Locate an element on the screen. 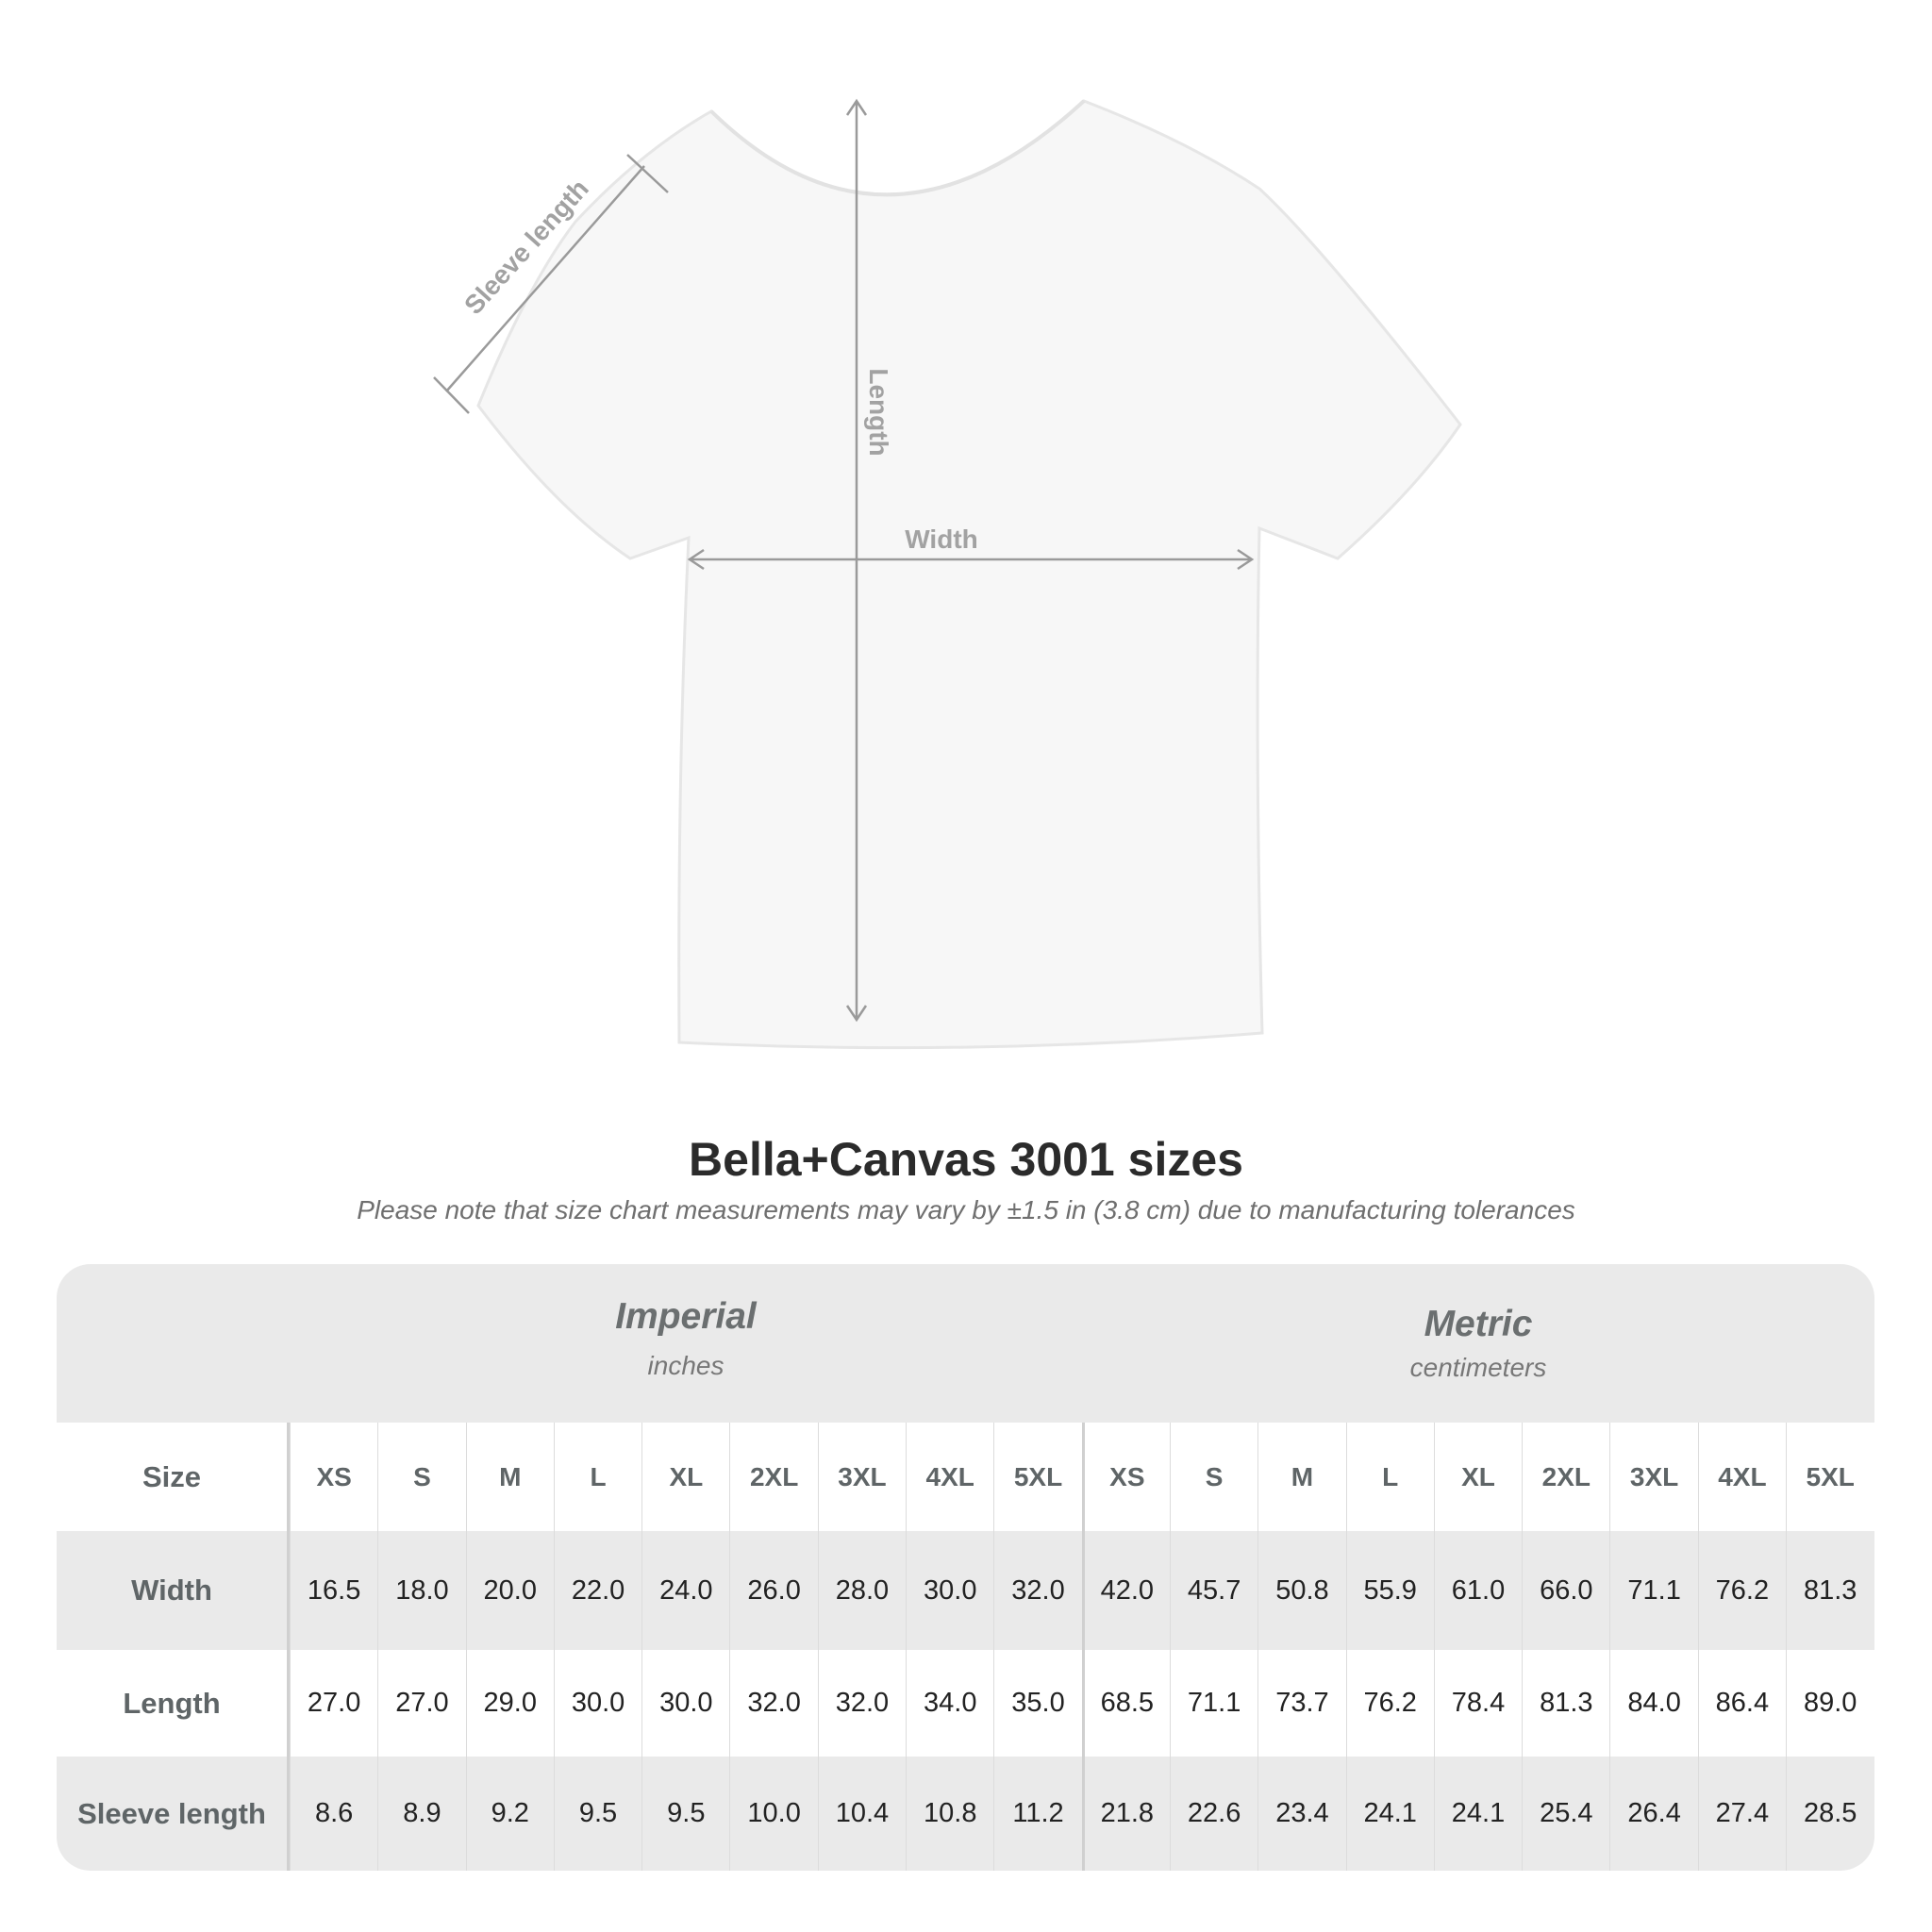  imperial-header: Imperial inches is located at coordinates (686, 1359).